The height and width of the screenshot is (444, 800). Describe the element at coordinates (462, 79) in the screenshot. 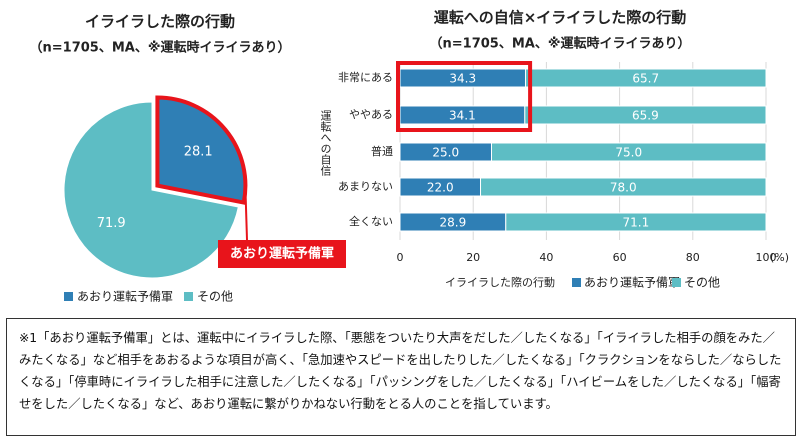

I see `bar-value-label: 34.3` at that location.